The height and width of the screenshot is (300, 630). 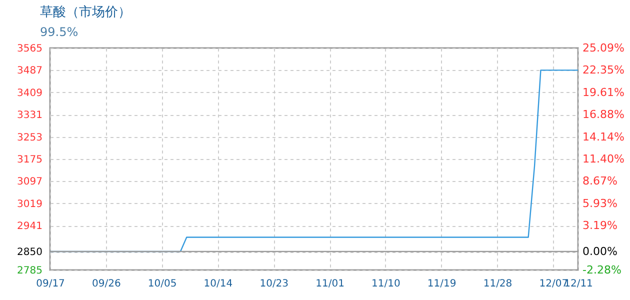 What do you see at coordinates (603, 70) in the screenshot?
I see `y2-tick-label: 22.35%` at bounding box center [603, 70].